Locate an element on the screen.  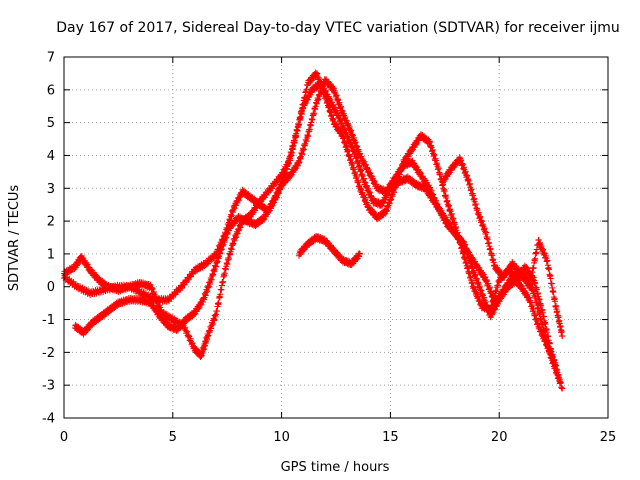
x-tick-label: 20 is located at coordinates (499, 437).